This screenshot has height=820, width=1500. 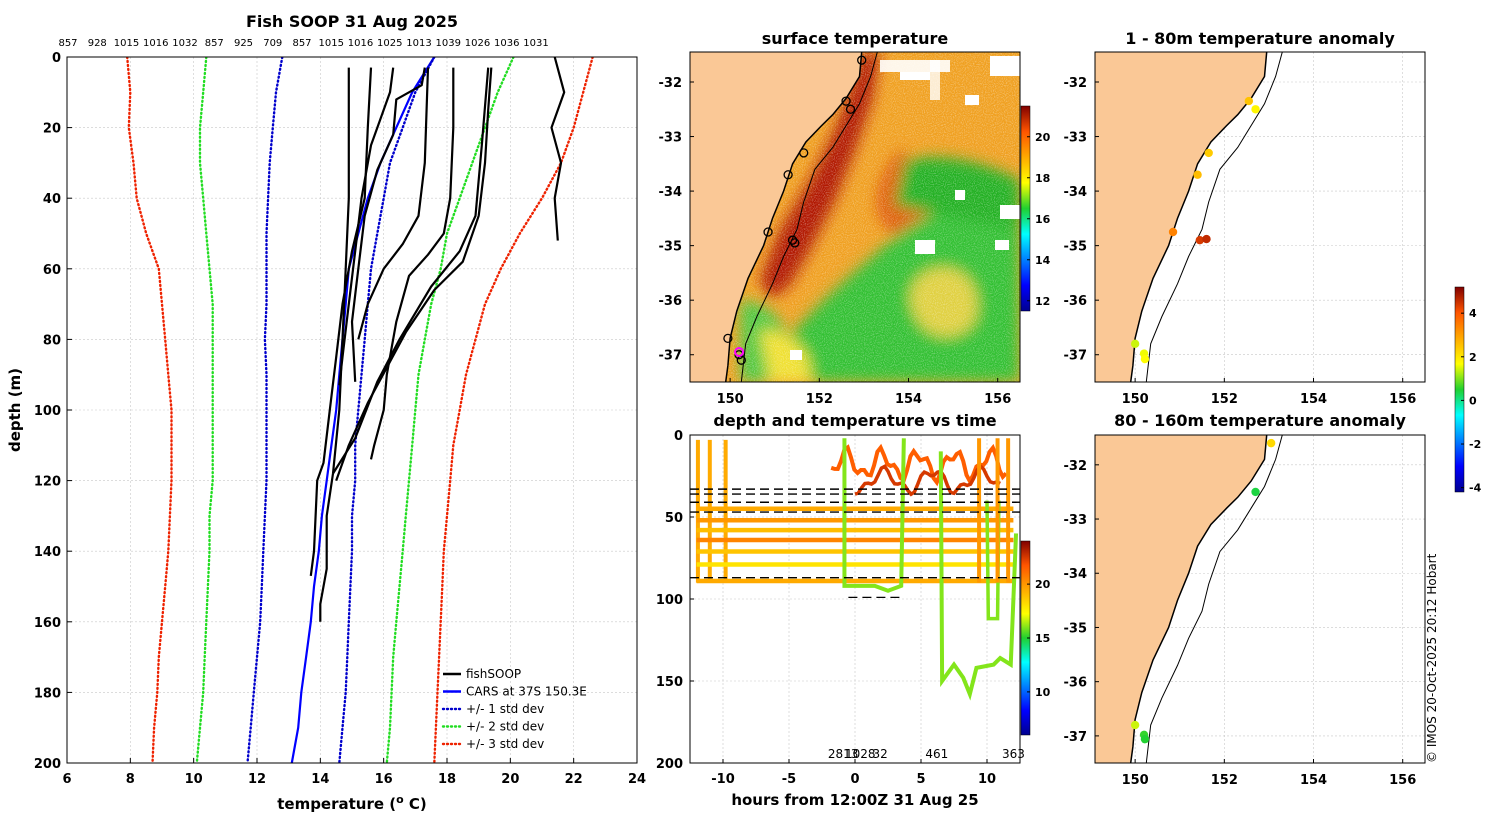 I want to click on time-deployment-label: 1028, so click(x=860, y=754).